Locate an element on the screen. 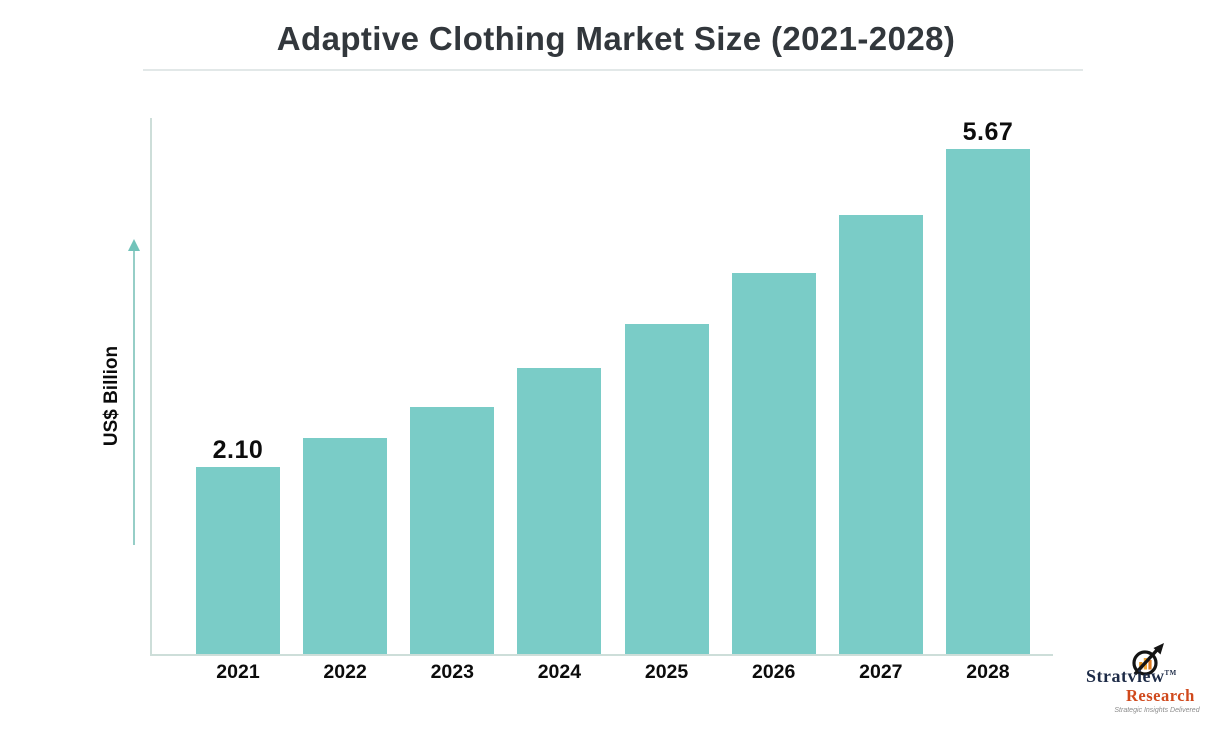 This screenshot has width=1232, height=729. x-tick-label-2021: 2021 is located at coordinates (238, 672).